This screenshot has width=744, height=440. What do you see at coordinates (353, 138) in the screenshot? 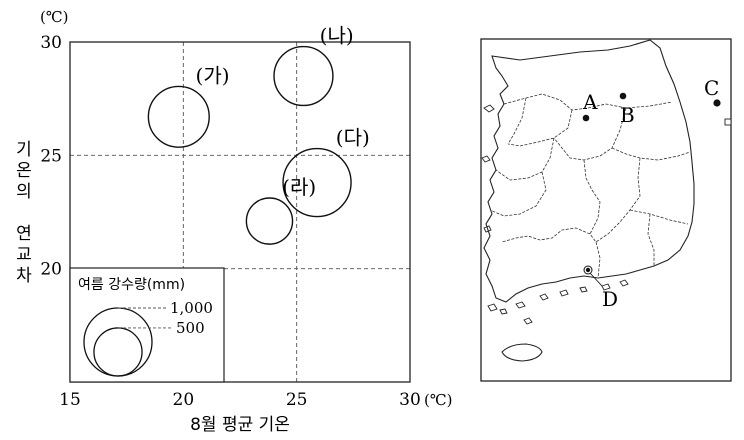
I see `bubble-label: (다)` at bounding box center [353, 138].